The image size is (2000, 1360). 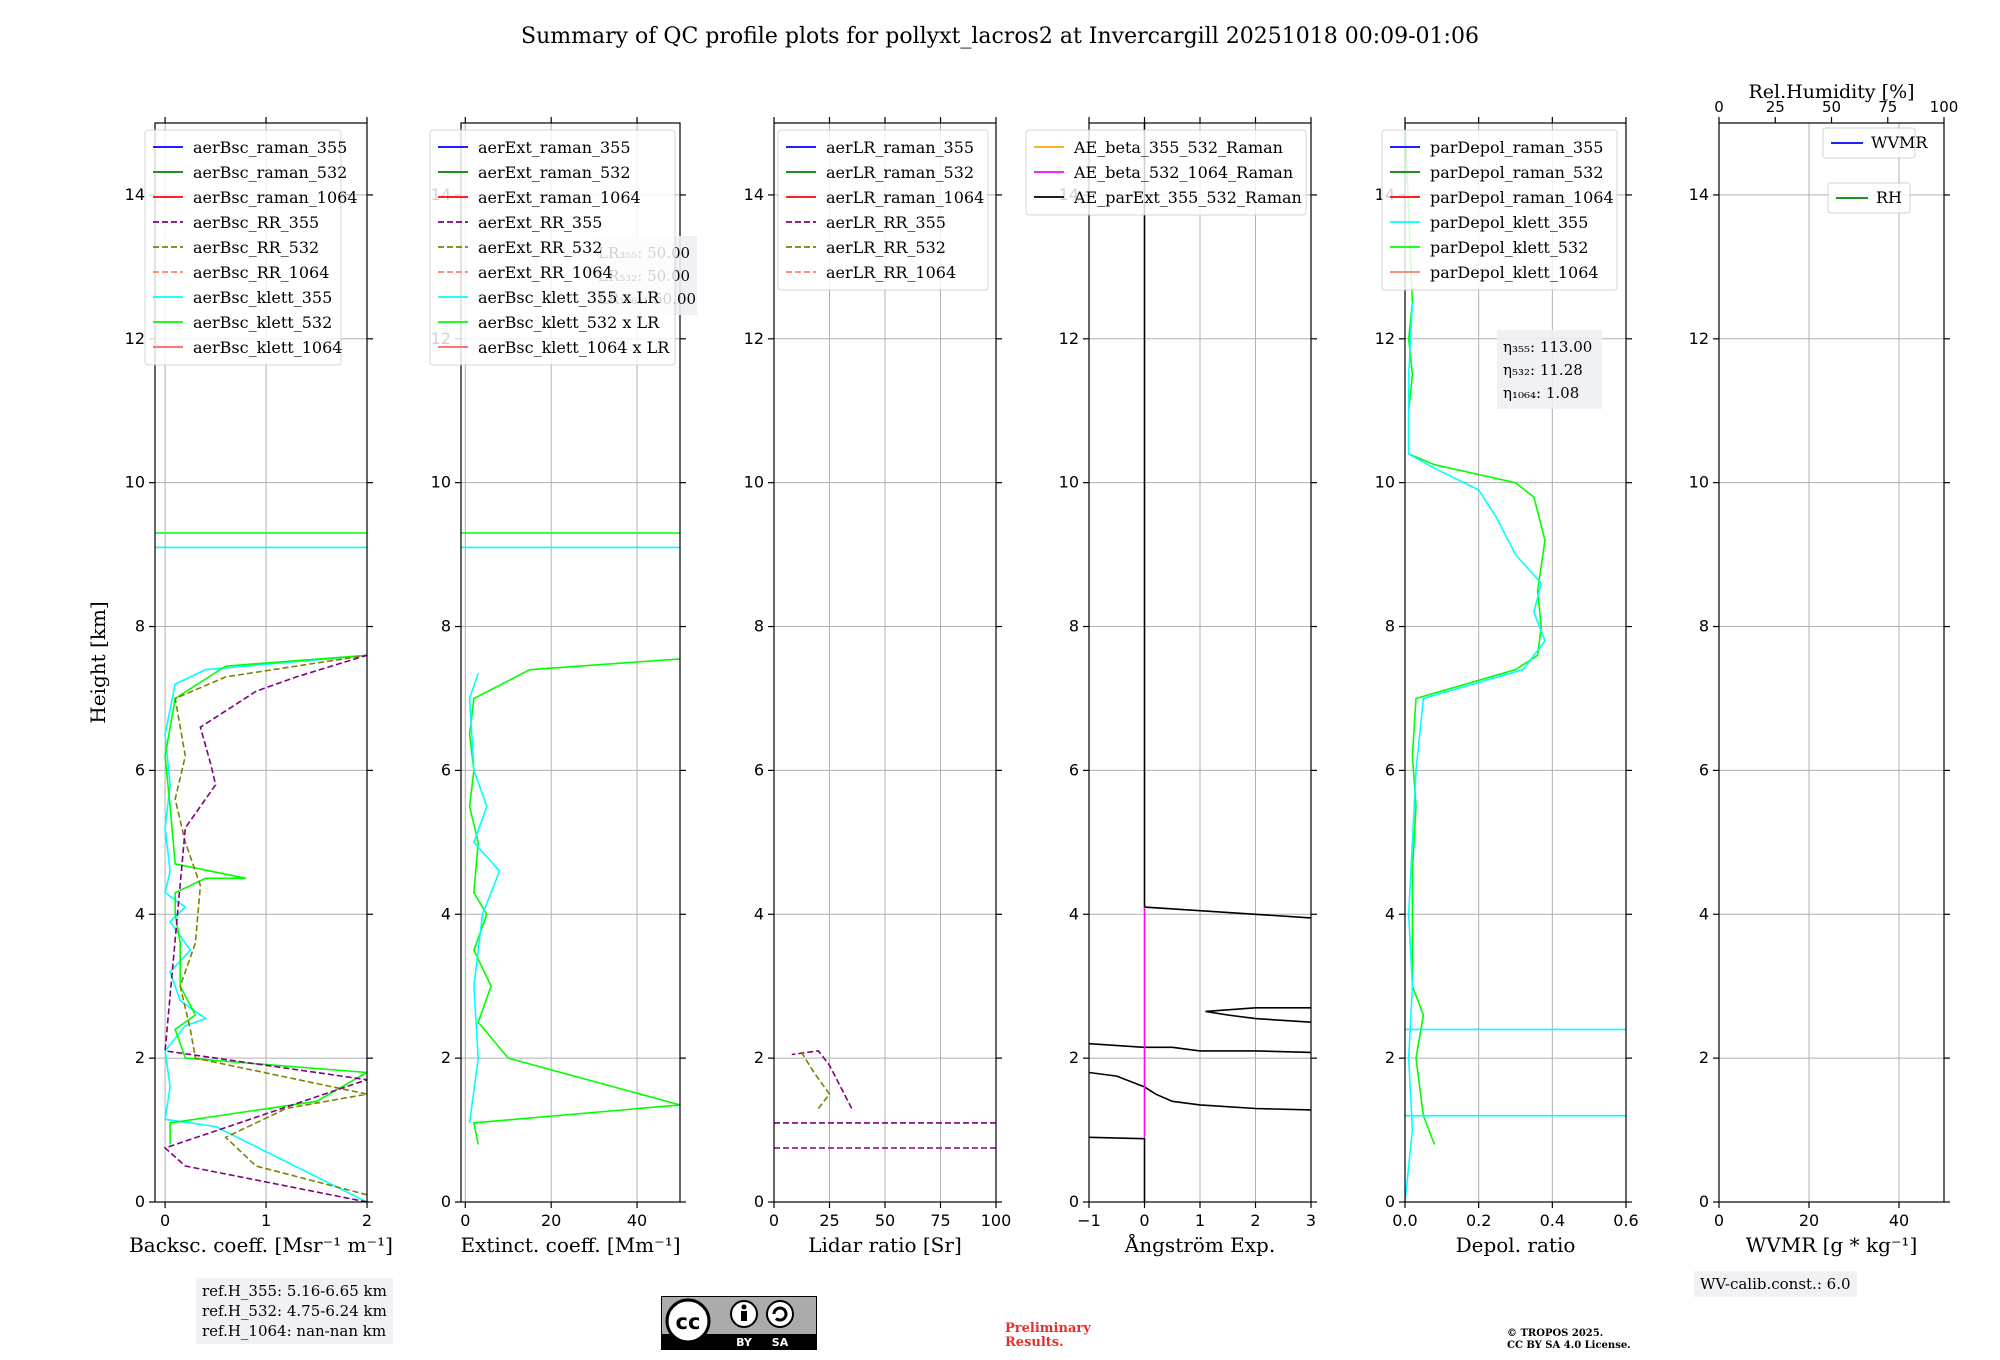 I want to click on series-line-ae-parext-355-532-raman-c, so click(x=1200, y=1048).